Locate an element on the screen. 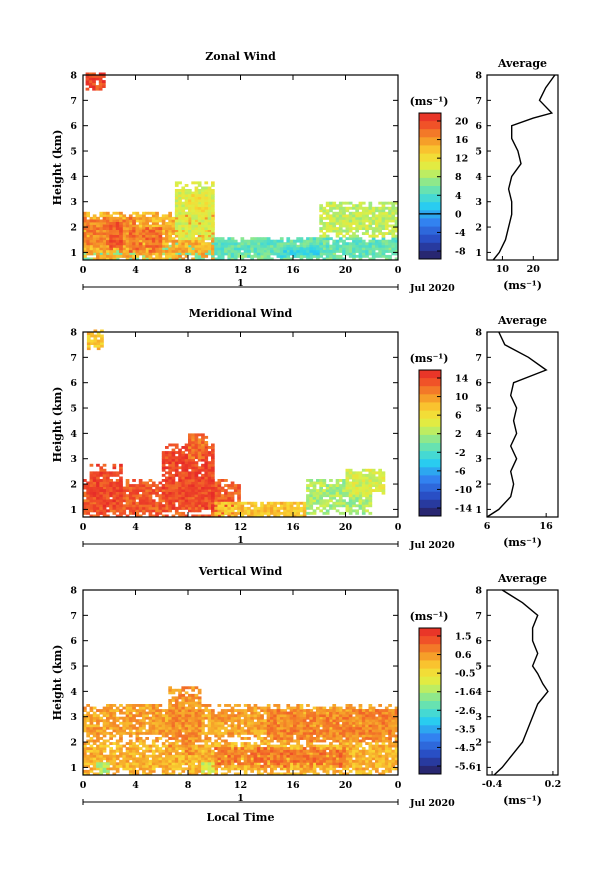 This screenshot has width=616, height=873. colorbar-segment is located at coordinates (430, 247).